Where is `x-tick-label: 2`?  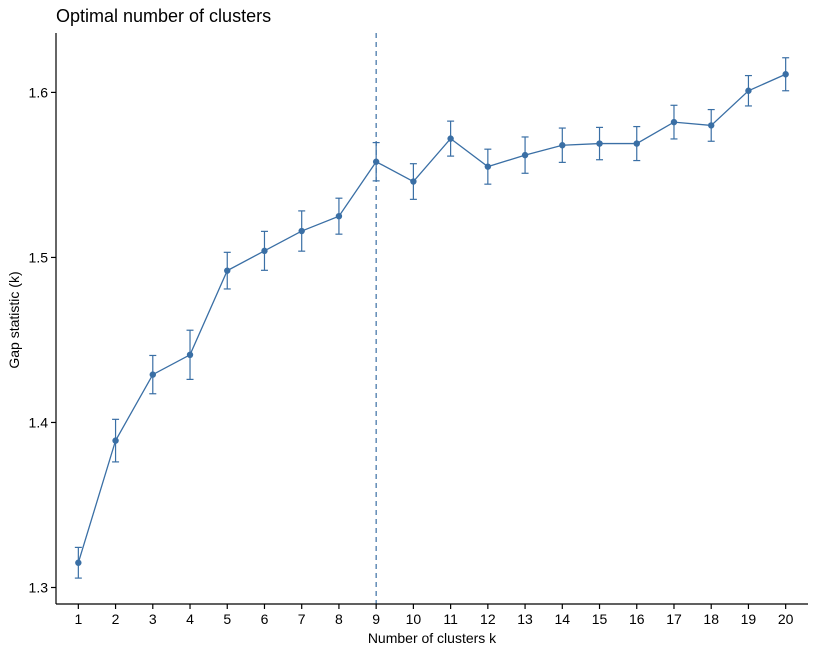
x-tick-label: 2 is located at coordinates (116, 619).